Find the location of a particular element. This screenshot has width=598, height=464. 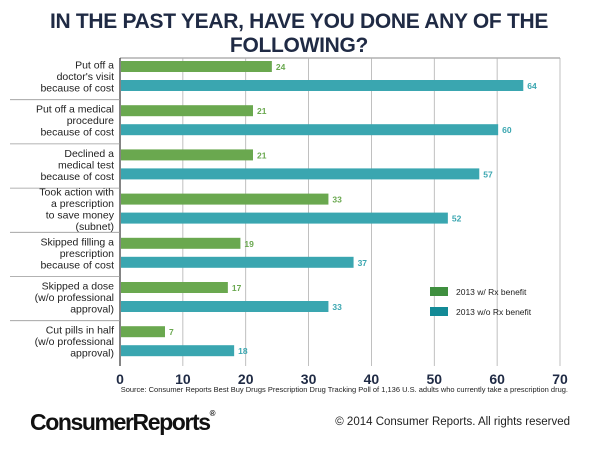

category-label-line: Put off a is located at coordinates (94, 66).